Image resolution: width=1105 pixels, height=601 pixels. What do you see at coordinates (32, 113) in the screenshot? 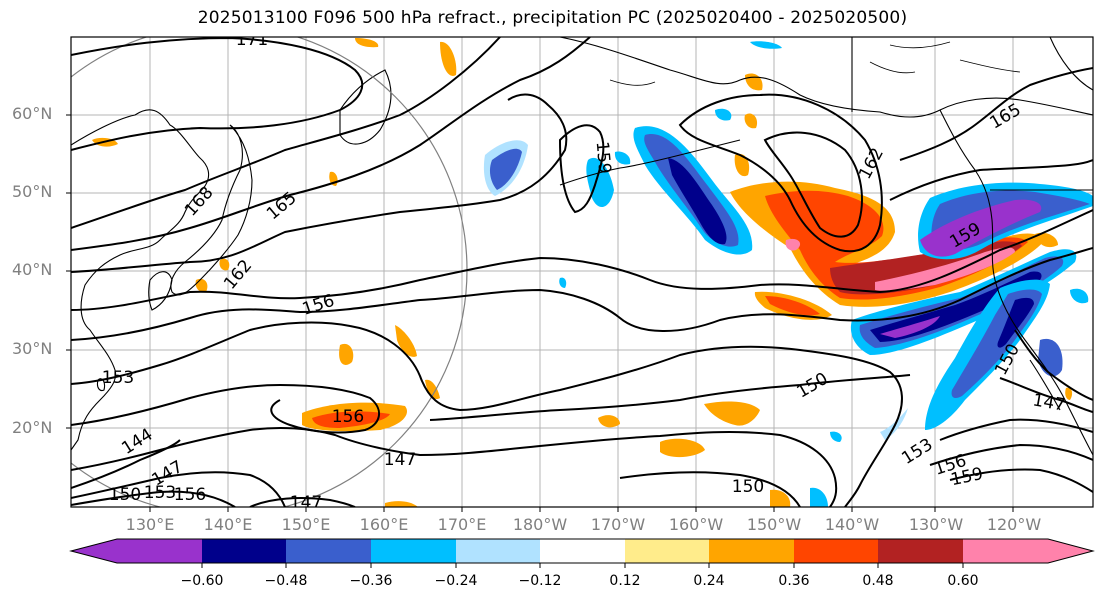
I see `lat-label: 60°N` at bounding box center [32, 113].